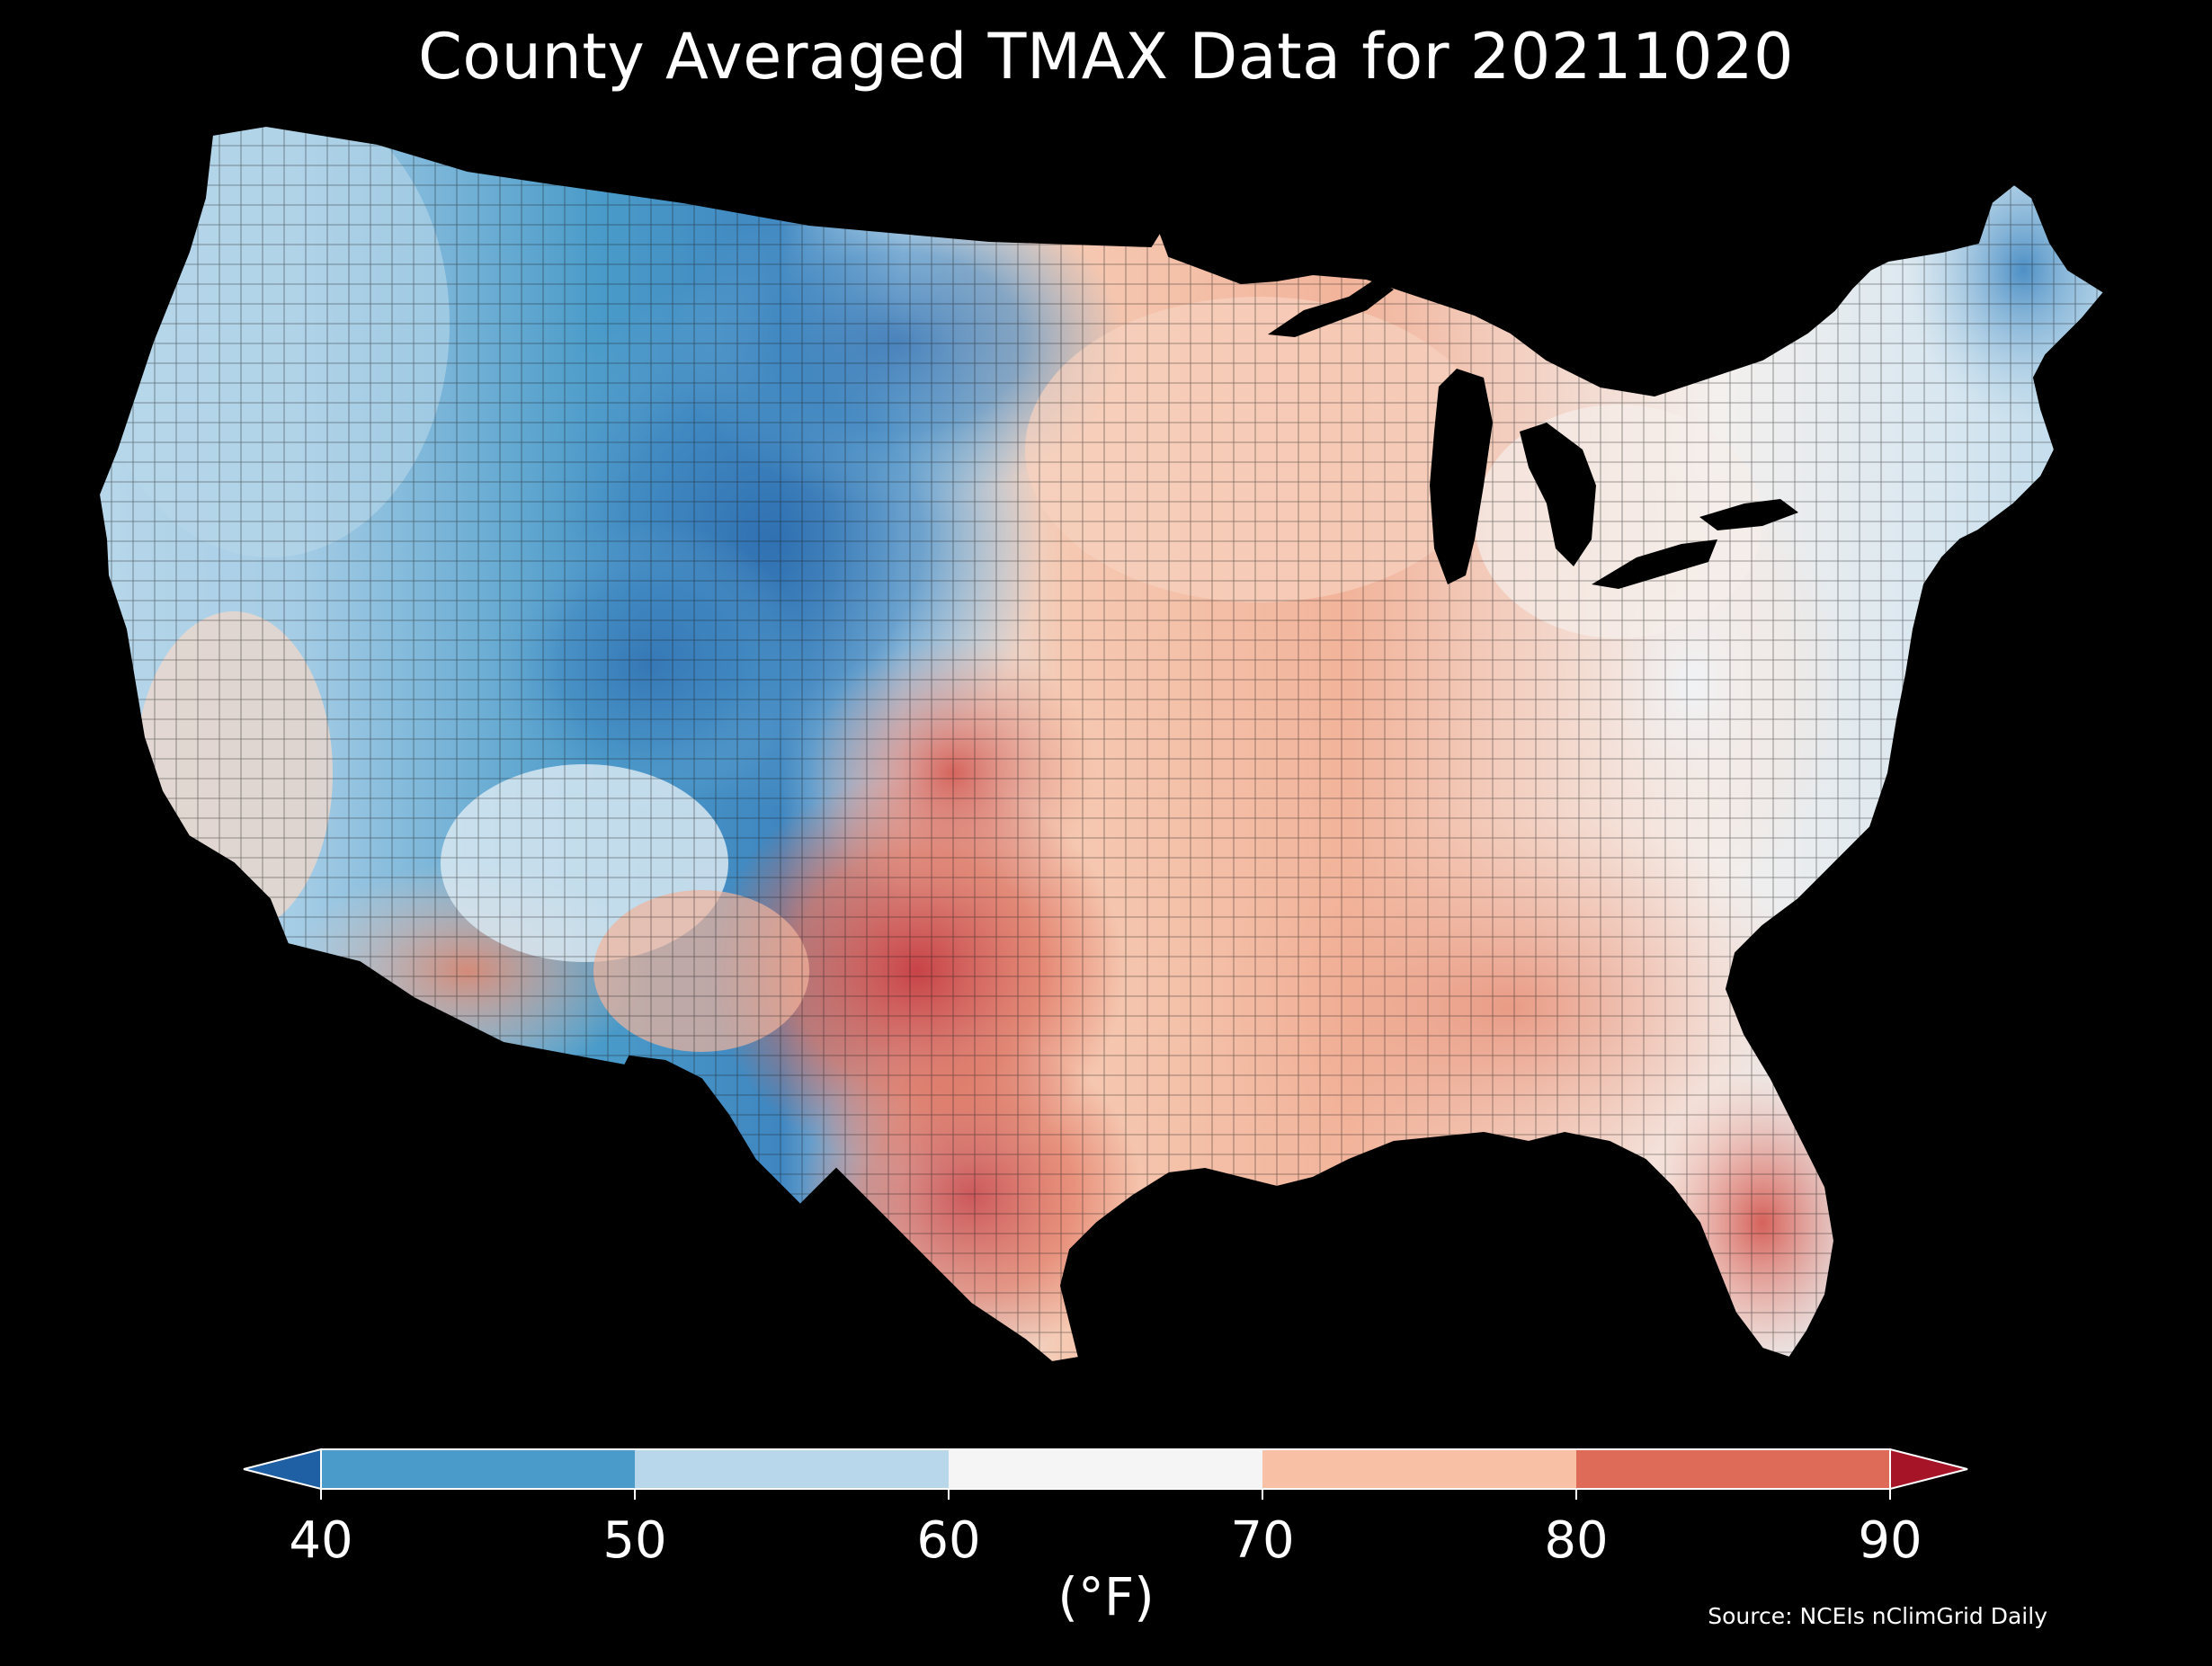 This screenshot has height=1666, width=2212. I want to click on colorbar-tick-label: 80, so click(1576, 1540).